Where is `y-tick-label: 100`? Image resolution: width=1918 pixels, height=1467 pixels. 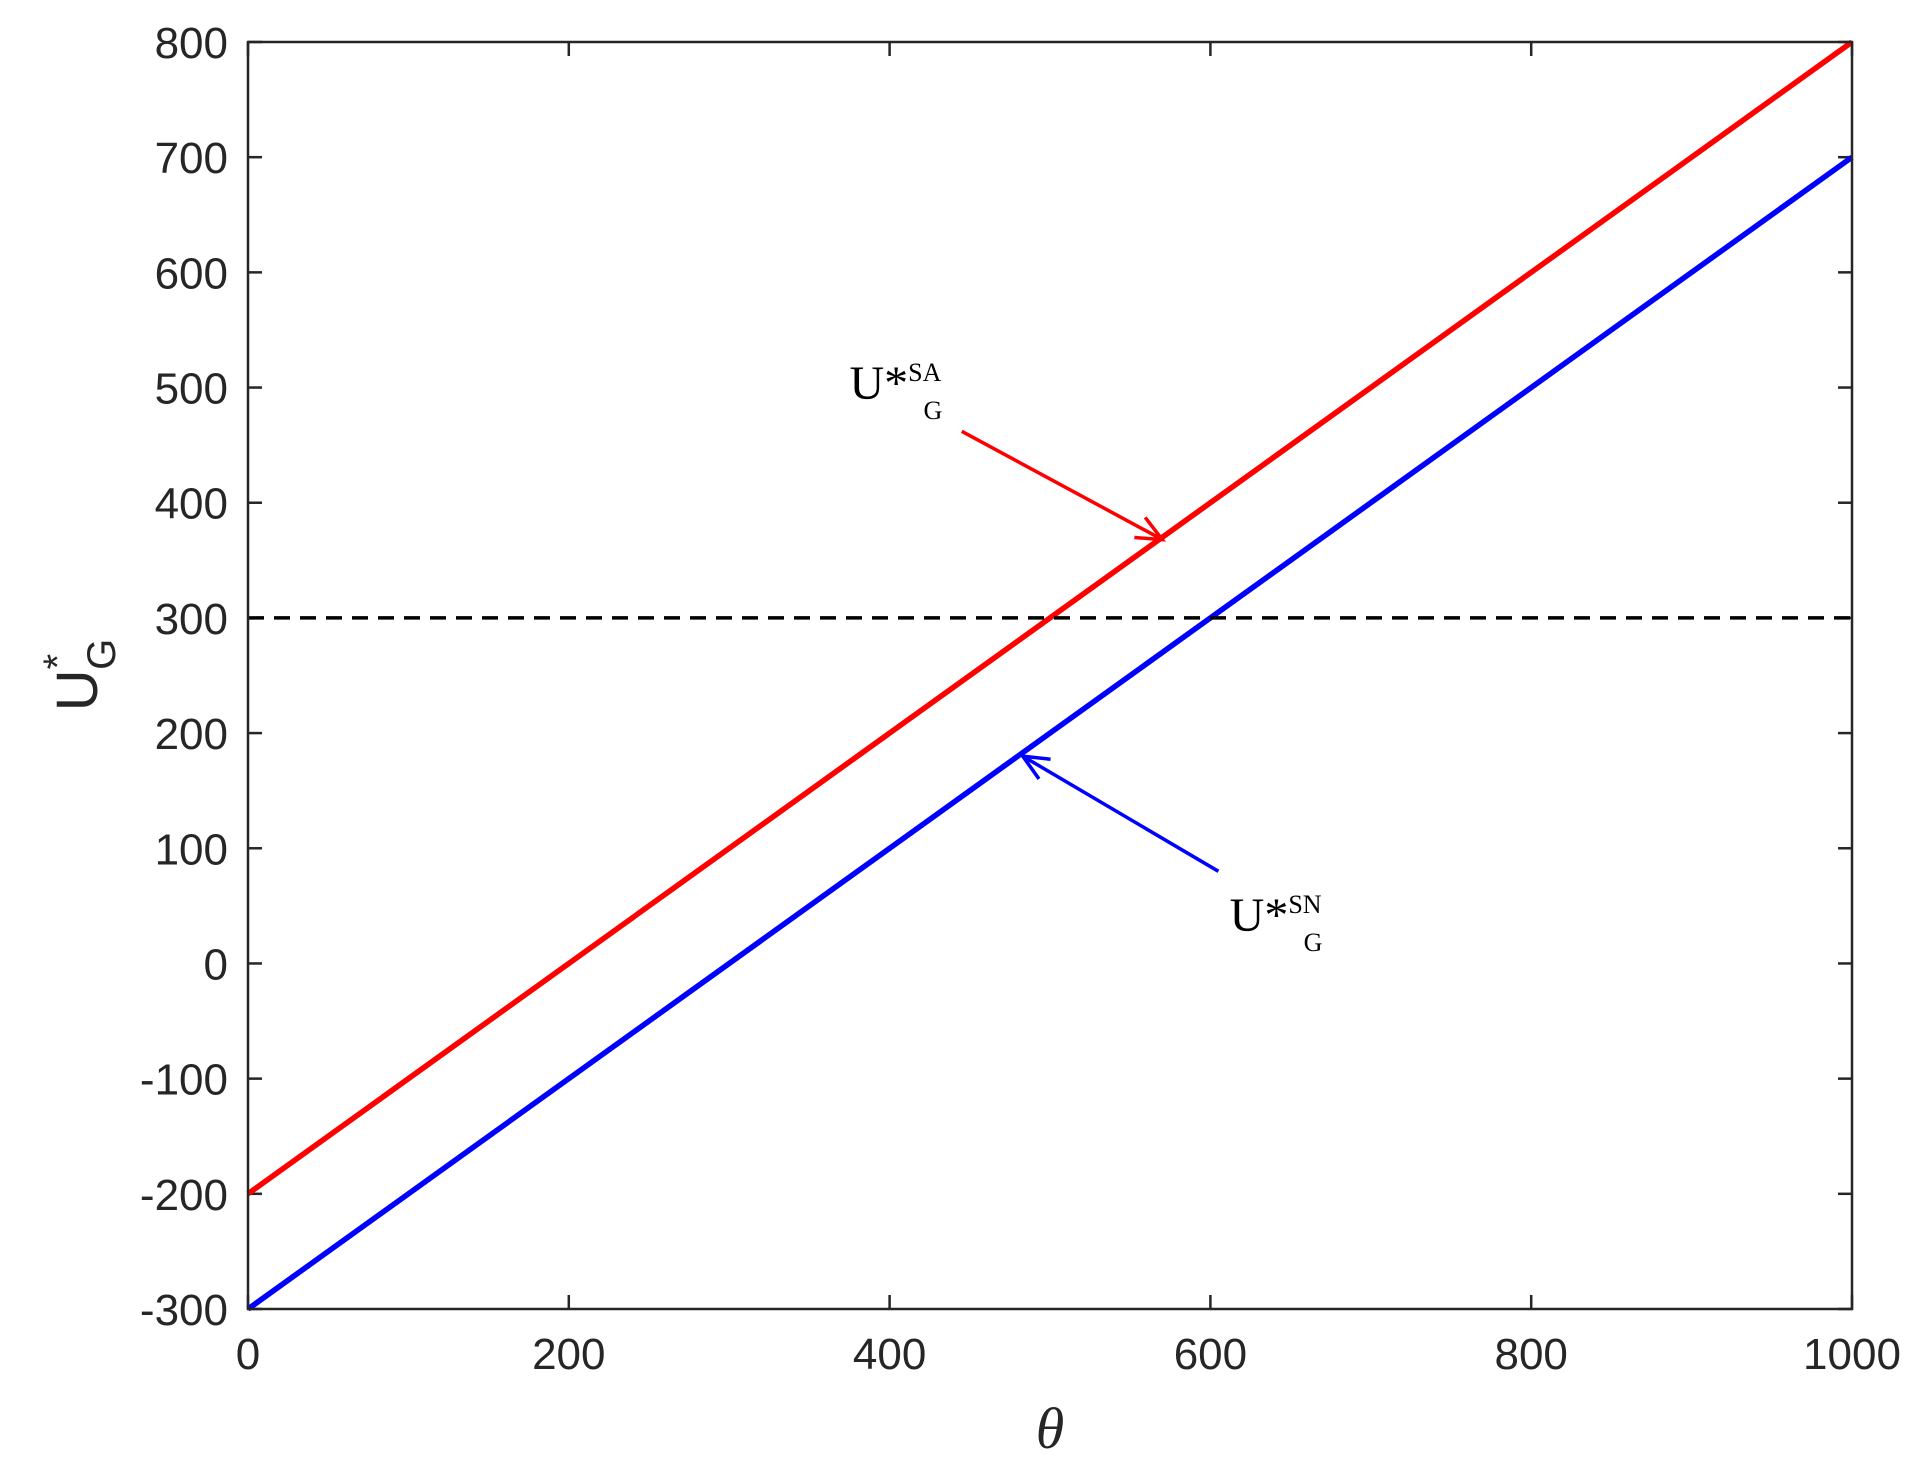
y-tick-label: 100 is located at coordinates (191, 849).